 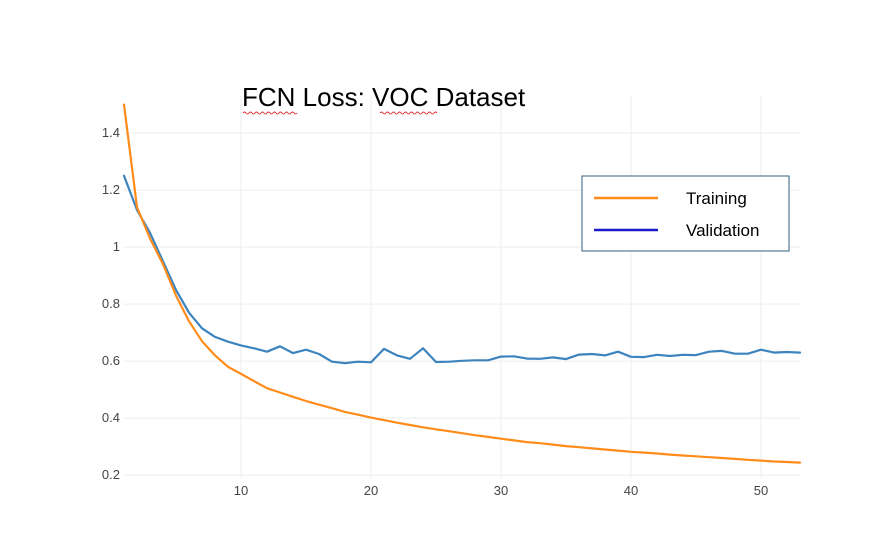 I want to click on y-tick-label: 0.6, so click(x=111, y=360).